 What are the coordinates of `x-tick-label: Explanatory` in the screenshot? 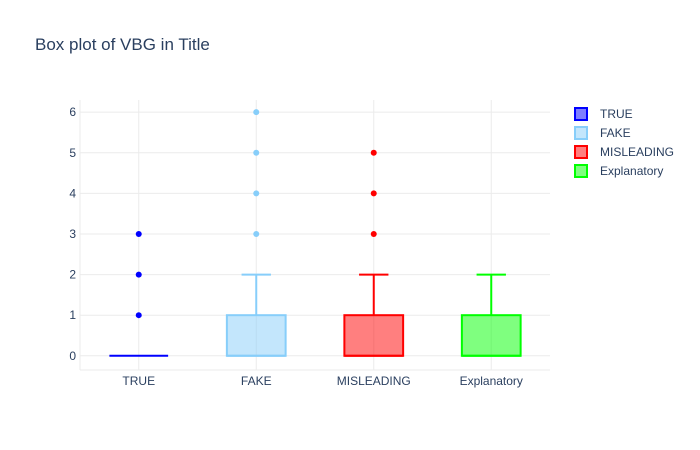 It's located at (491, 381).